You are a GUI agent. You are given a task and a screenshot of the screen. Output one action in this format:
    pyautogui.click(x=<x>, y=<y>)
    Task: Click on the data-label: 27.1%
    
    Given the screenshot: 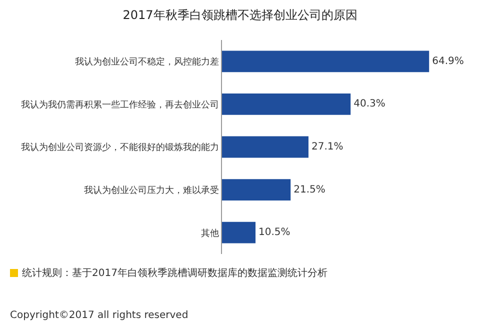 What is the action you would take?
    pyautogui.click(x=327, y=147)
    